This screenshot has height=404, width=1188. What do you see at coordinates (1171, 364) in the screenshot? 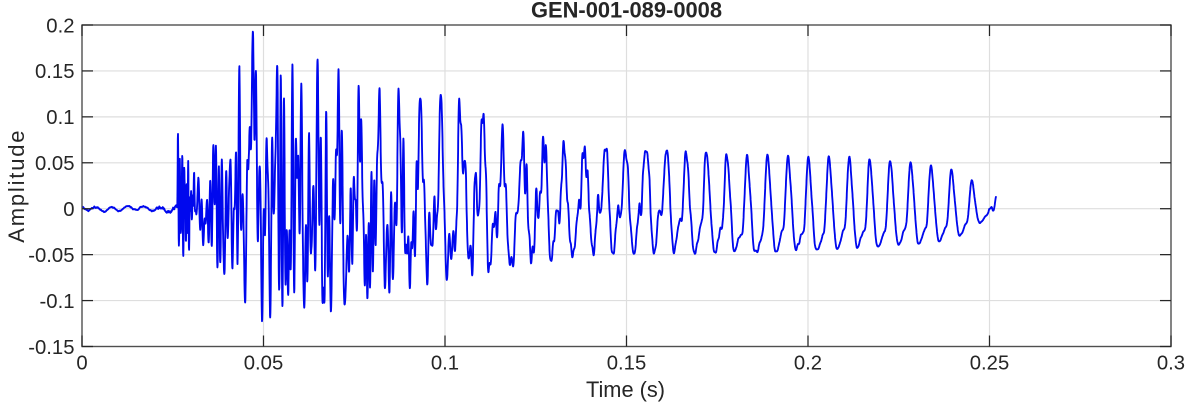
I see `svg-text: 0.3` at bounding box center [1171, 364].